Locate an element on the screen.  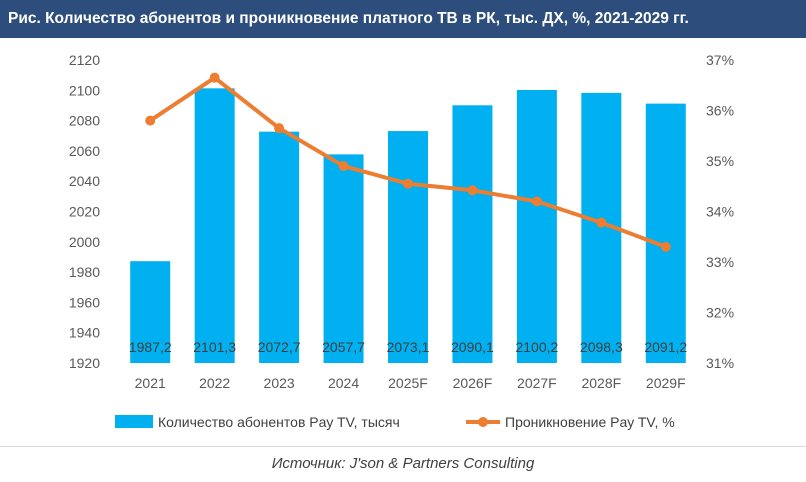
left-tick-label: 2100 is located at coordinates (84, 90).